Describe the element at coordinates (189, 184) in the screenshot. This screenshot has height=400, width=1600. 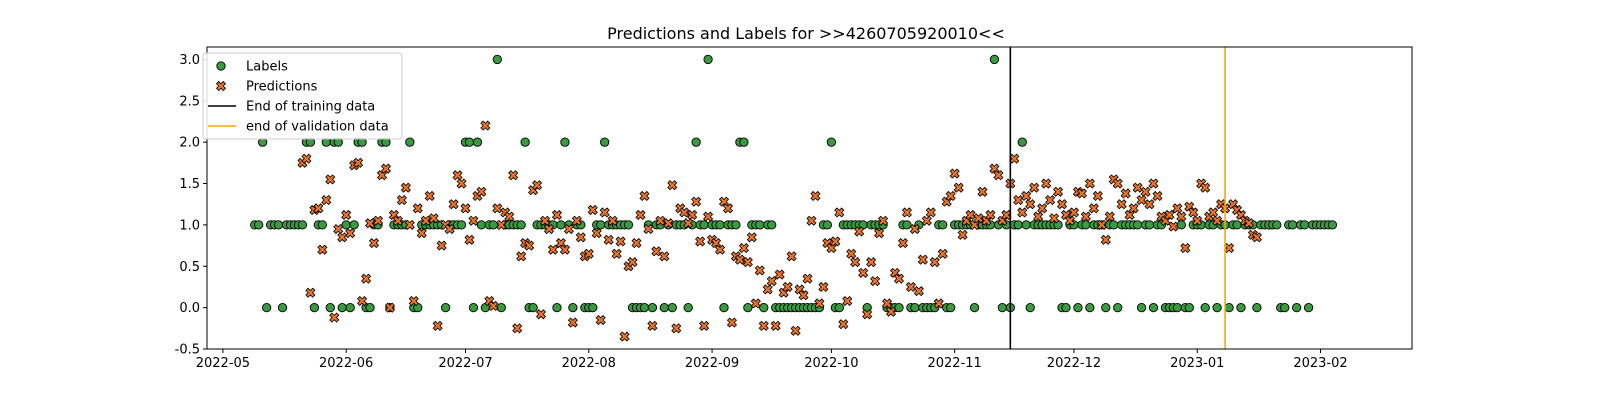
I see `y-tick-label: 1.5` at that location.